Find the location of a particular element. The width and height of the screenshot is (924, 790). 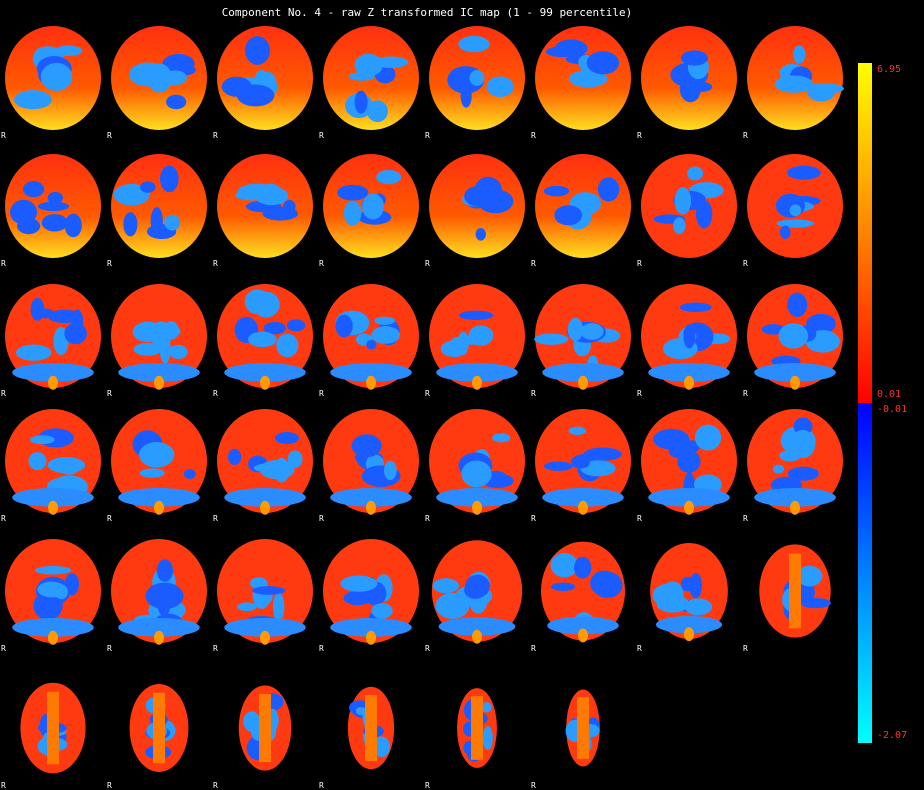

colorbar-positive-gradient is located at coordinates (865, 233).